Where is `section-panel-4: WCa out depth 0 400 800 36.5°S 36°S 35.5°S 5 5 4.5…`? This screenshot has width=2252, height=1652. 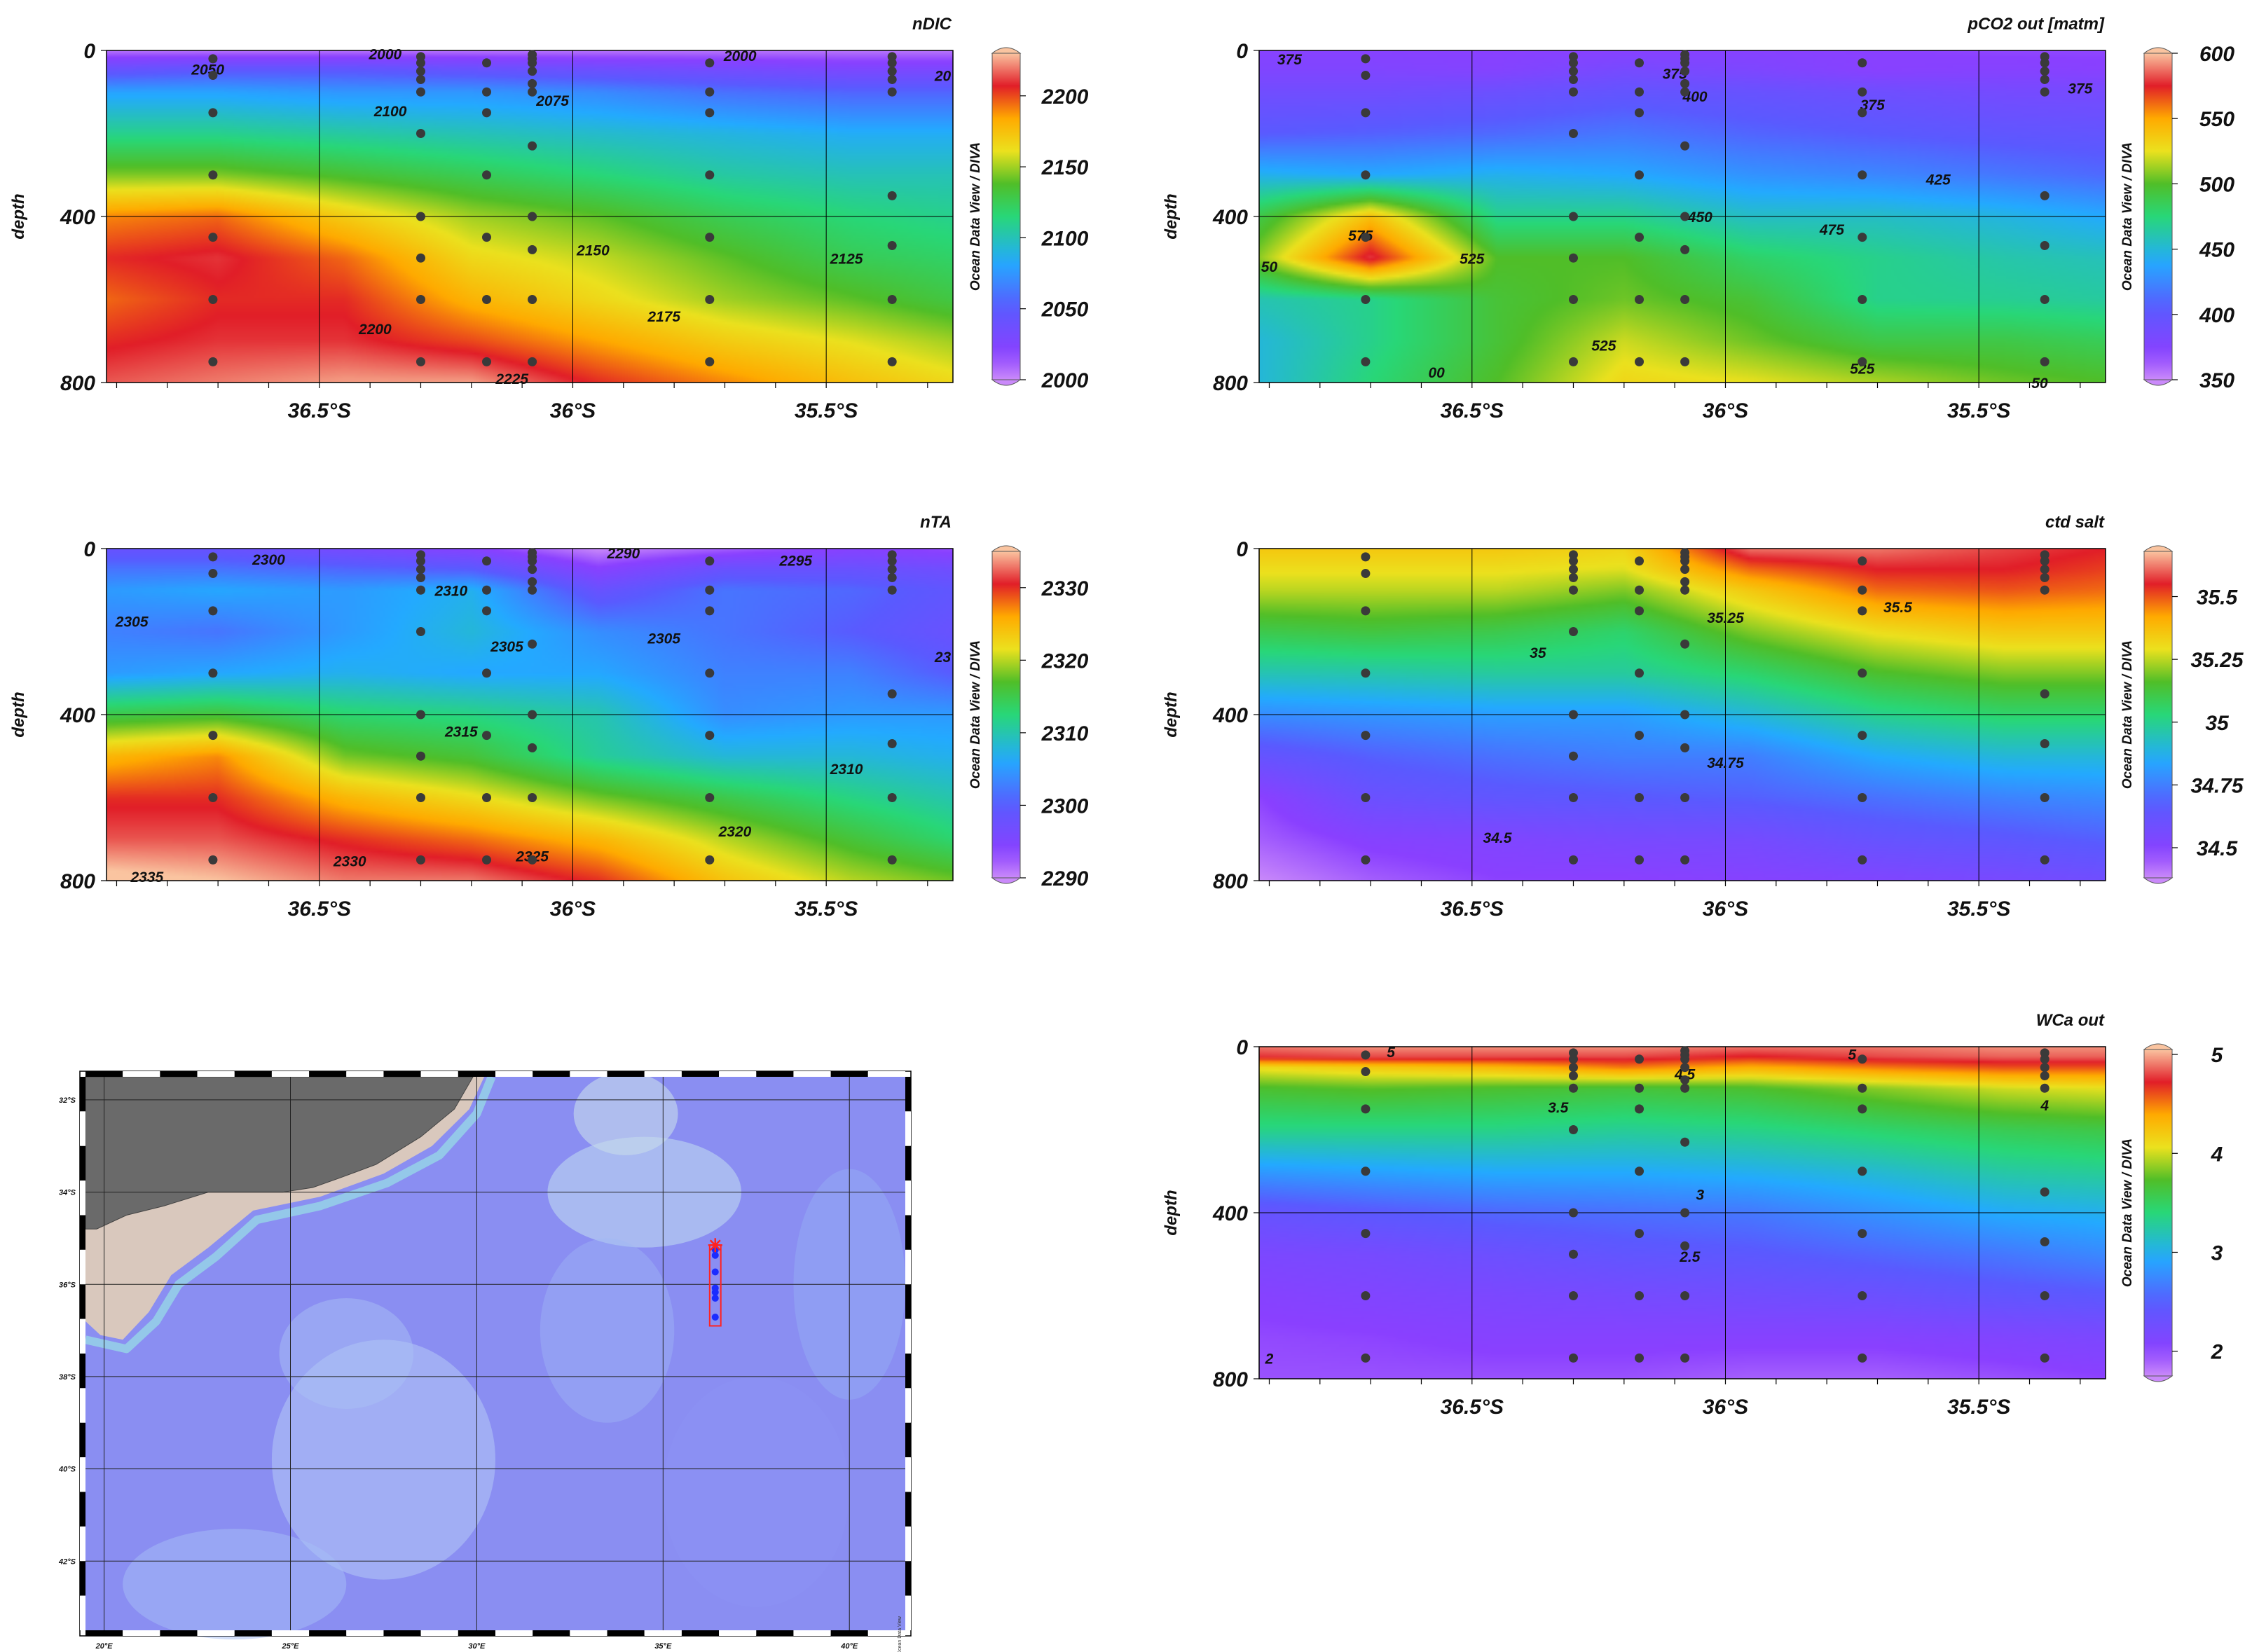 section-panel-4: WCa out depth 0 400 800 36.5°S 36°S 35.5°S 5 5 4.5… is located at coordinates (1693, 1215).